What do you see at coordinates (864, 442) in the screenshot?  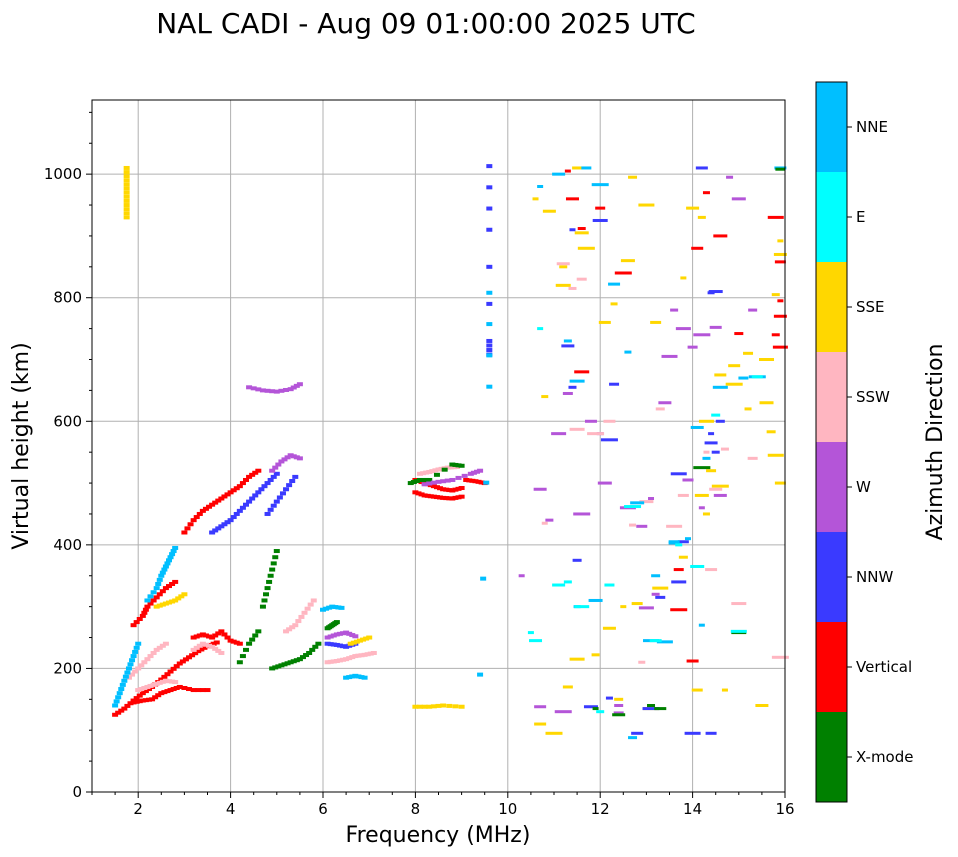 I see `colorbar: X-mode Vertical NNW W SSW SSE E NNE` at bounding box center [864, 442].